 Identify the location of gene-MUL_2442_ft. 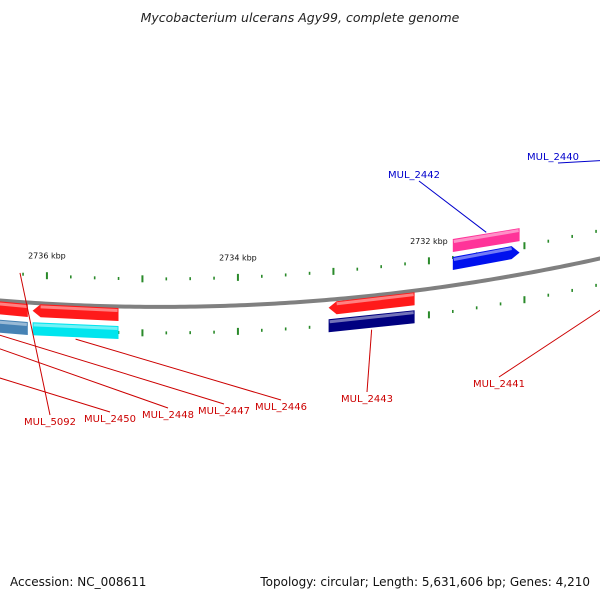
(486, 258).